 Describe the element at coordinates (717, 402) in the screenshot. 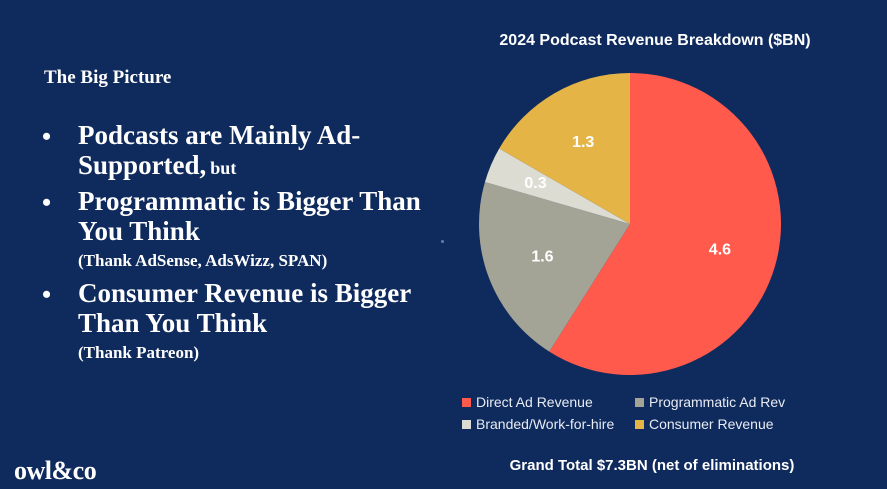

I see `legend-label: Programmatic Ad Rev` at that location.